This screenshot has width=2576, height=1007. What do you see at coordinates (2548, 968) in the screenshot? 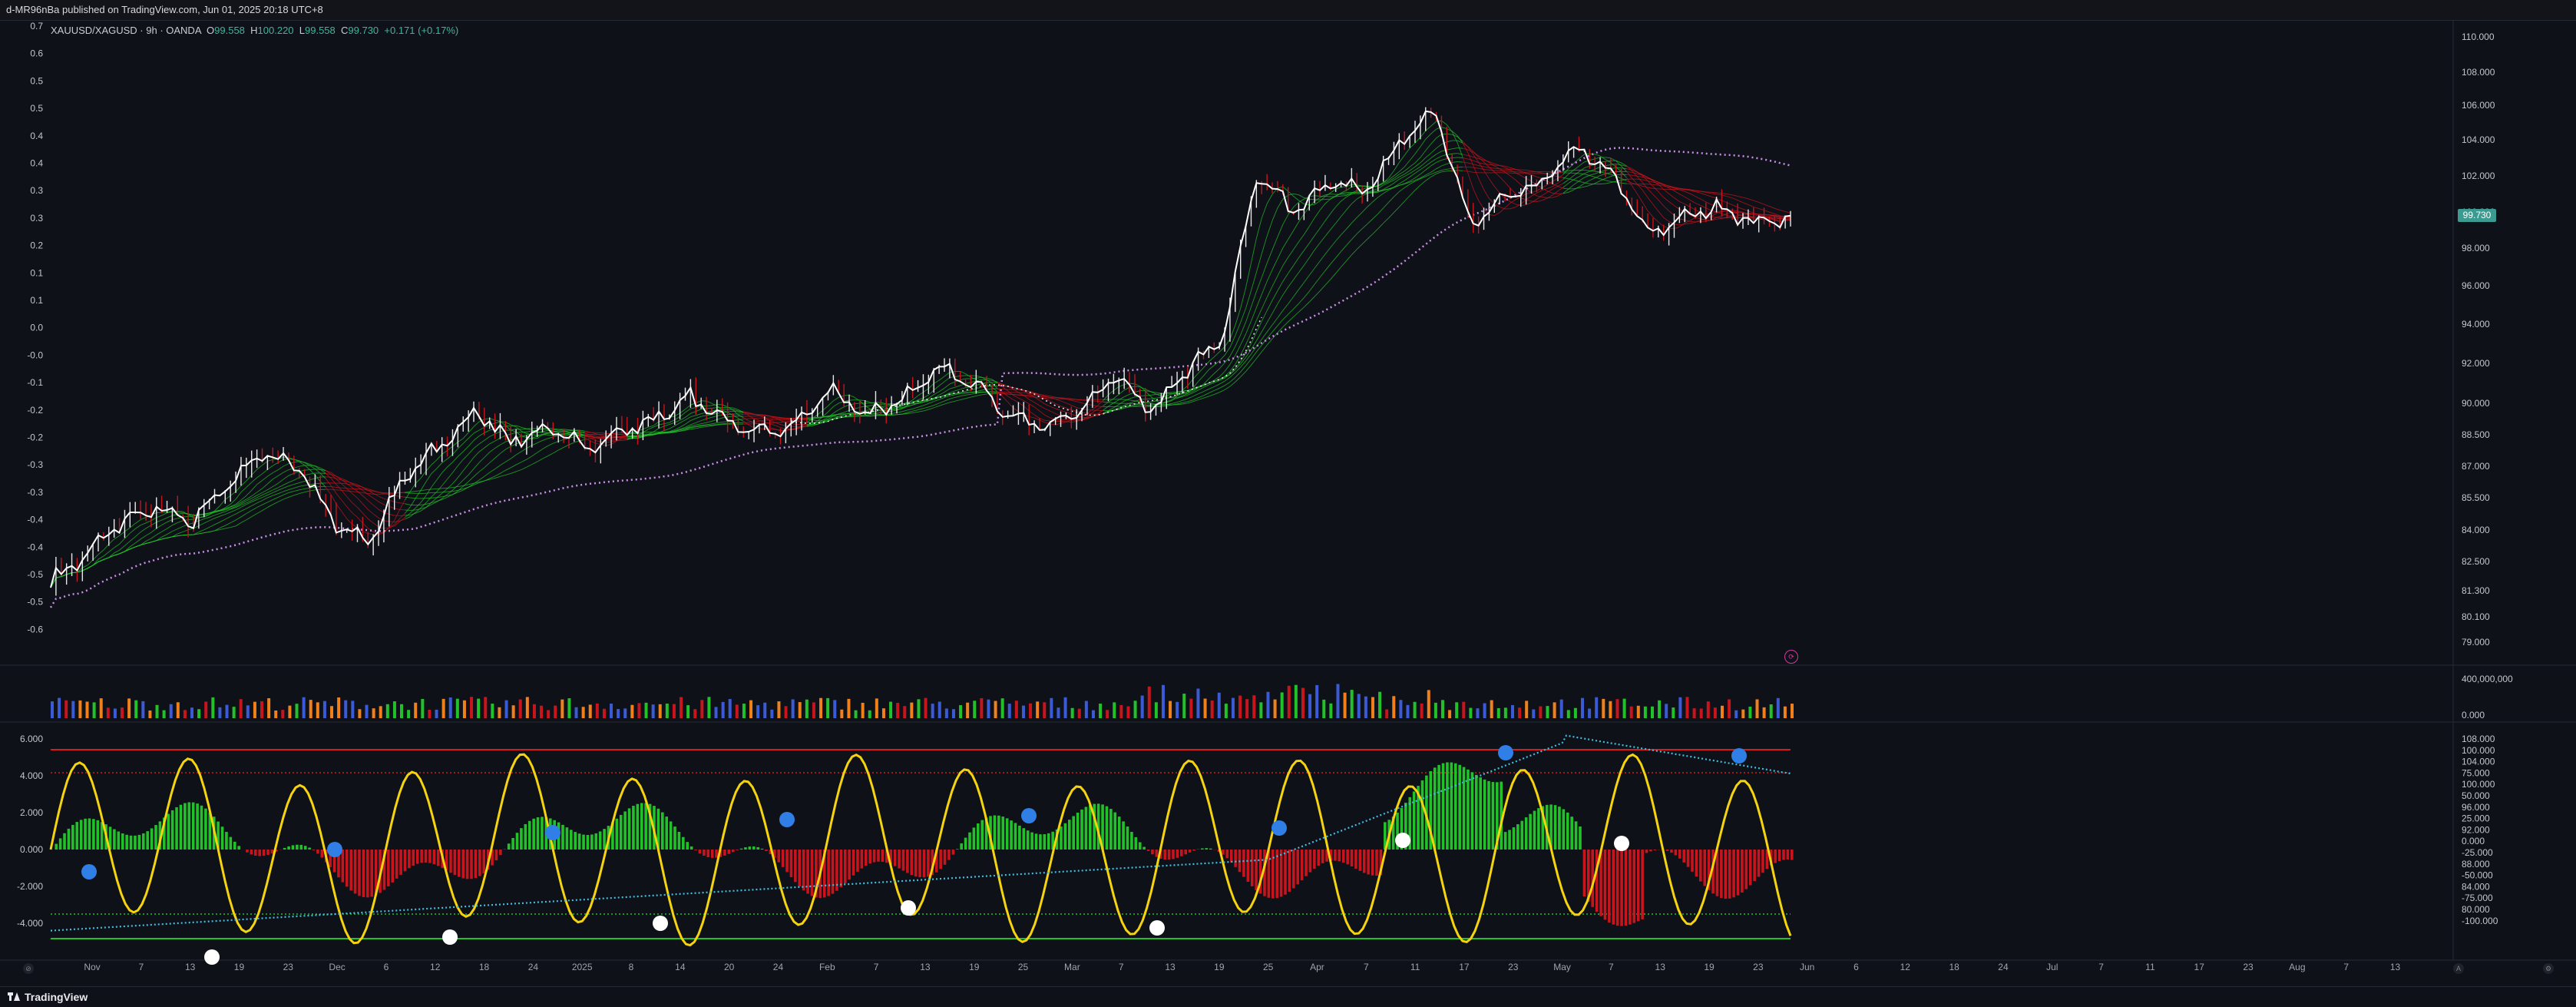
I see `settings-icon: ⚙` at bounding box center [2548, 968].